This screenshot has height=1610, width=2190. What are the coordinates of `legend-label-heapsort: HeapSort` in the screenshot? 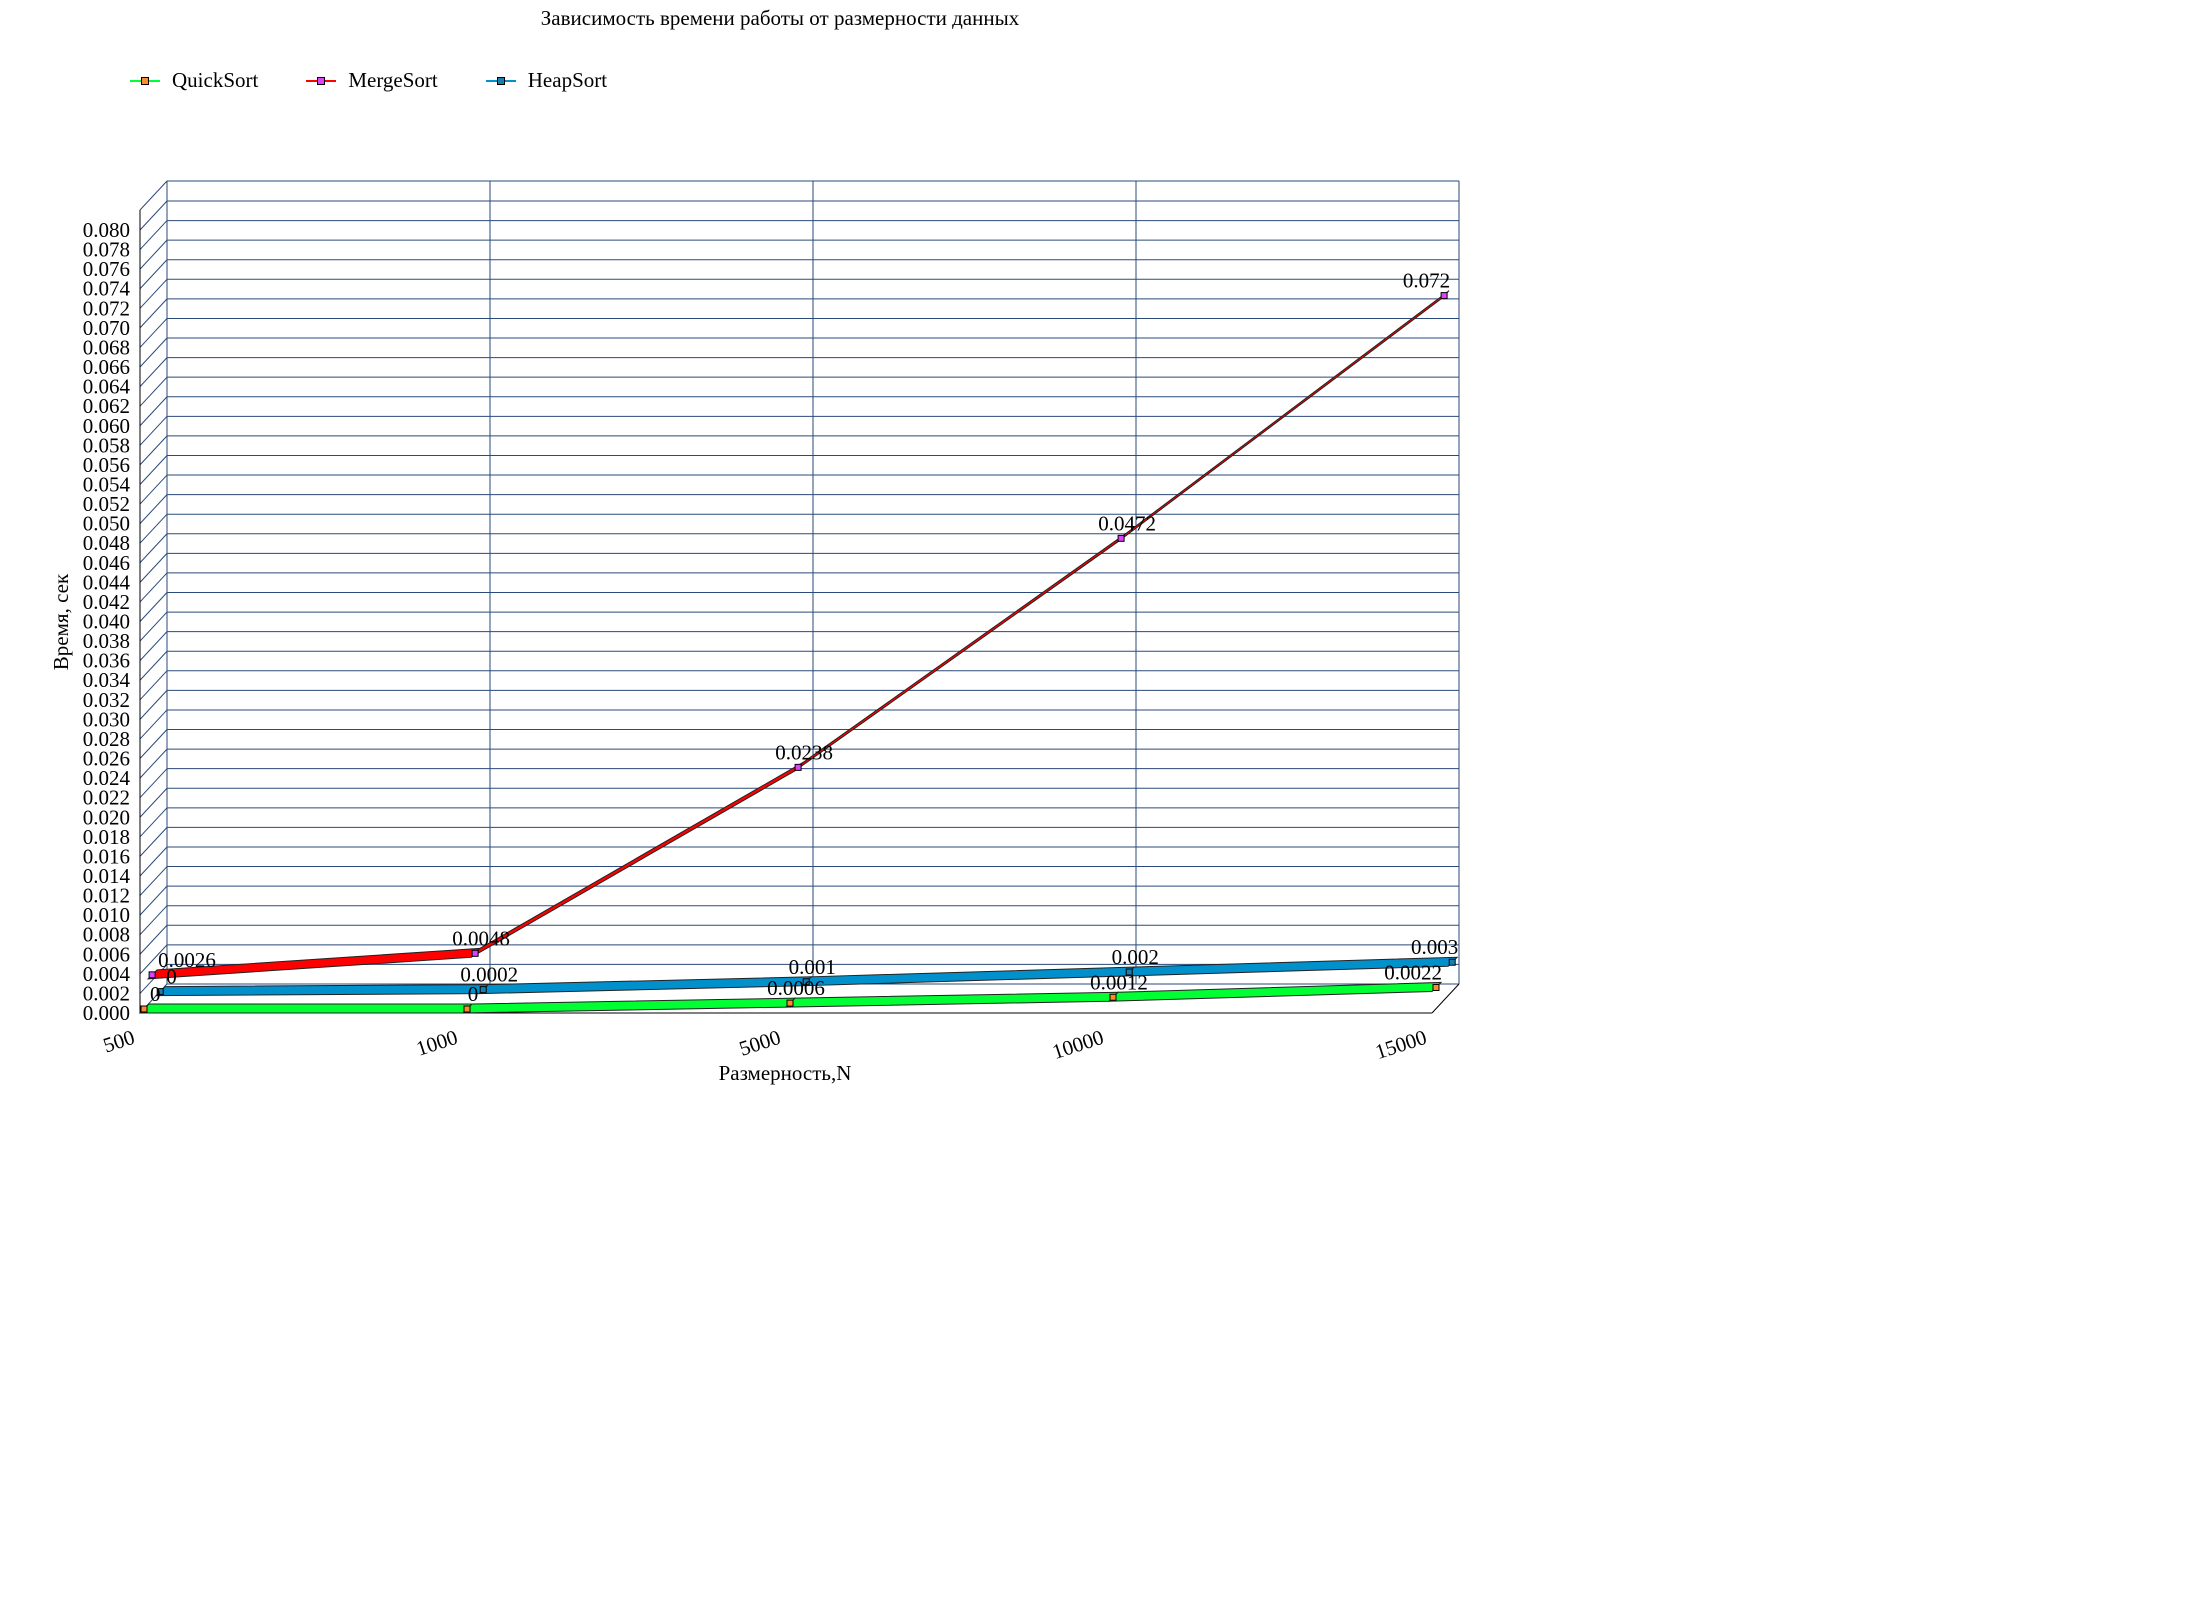 It's located at (567, 80).